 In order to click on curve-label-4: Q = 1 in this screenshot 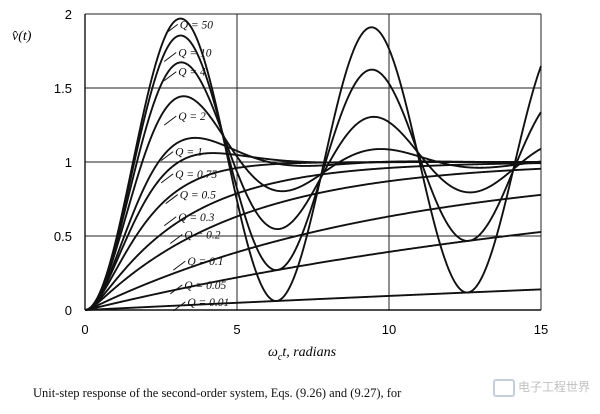, I will do `click(189, 153)`.